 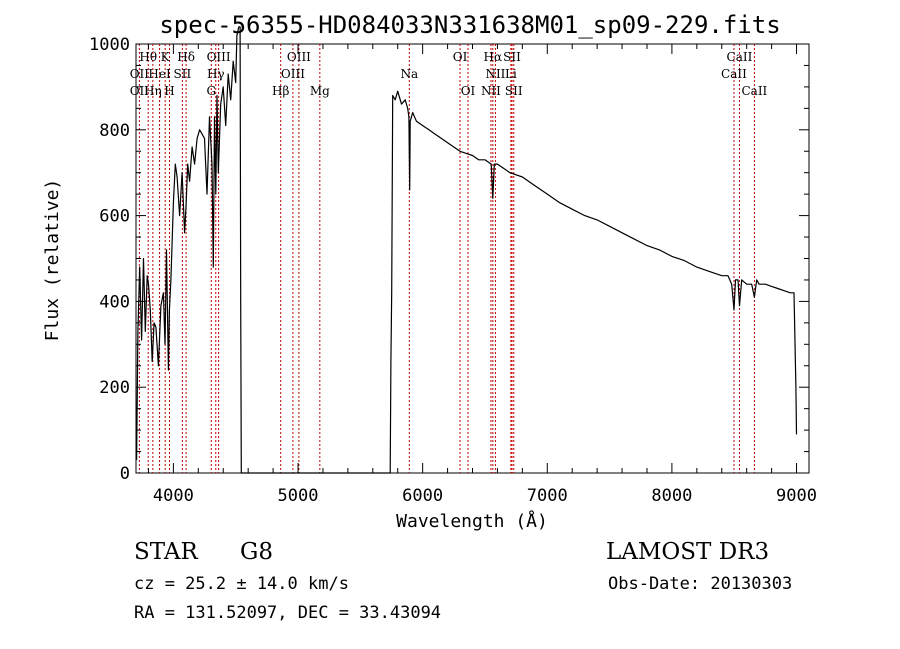 What do you see at coordinates (173, 496) in the screenshot?
I see `x-tick-label: 4000` at bounding box center [173, 496].